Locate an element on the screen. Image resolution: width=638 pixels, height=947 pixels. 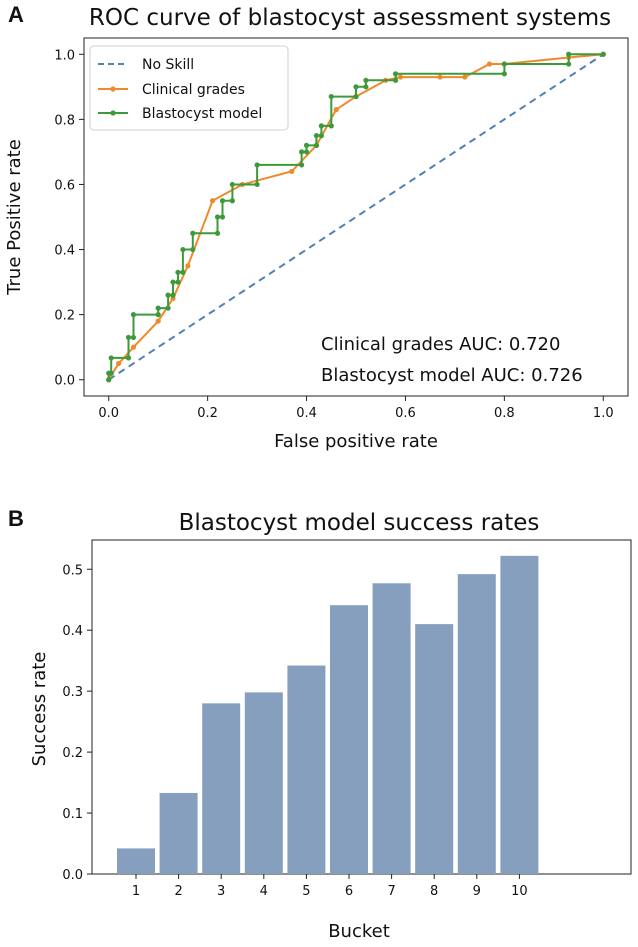
bar-ytick-label: 0.2 is located at coordinates (72, 753).